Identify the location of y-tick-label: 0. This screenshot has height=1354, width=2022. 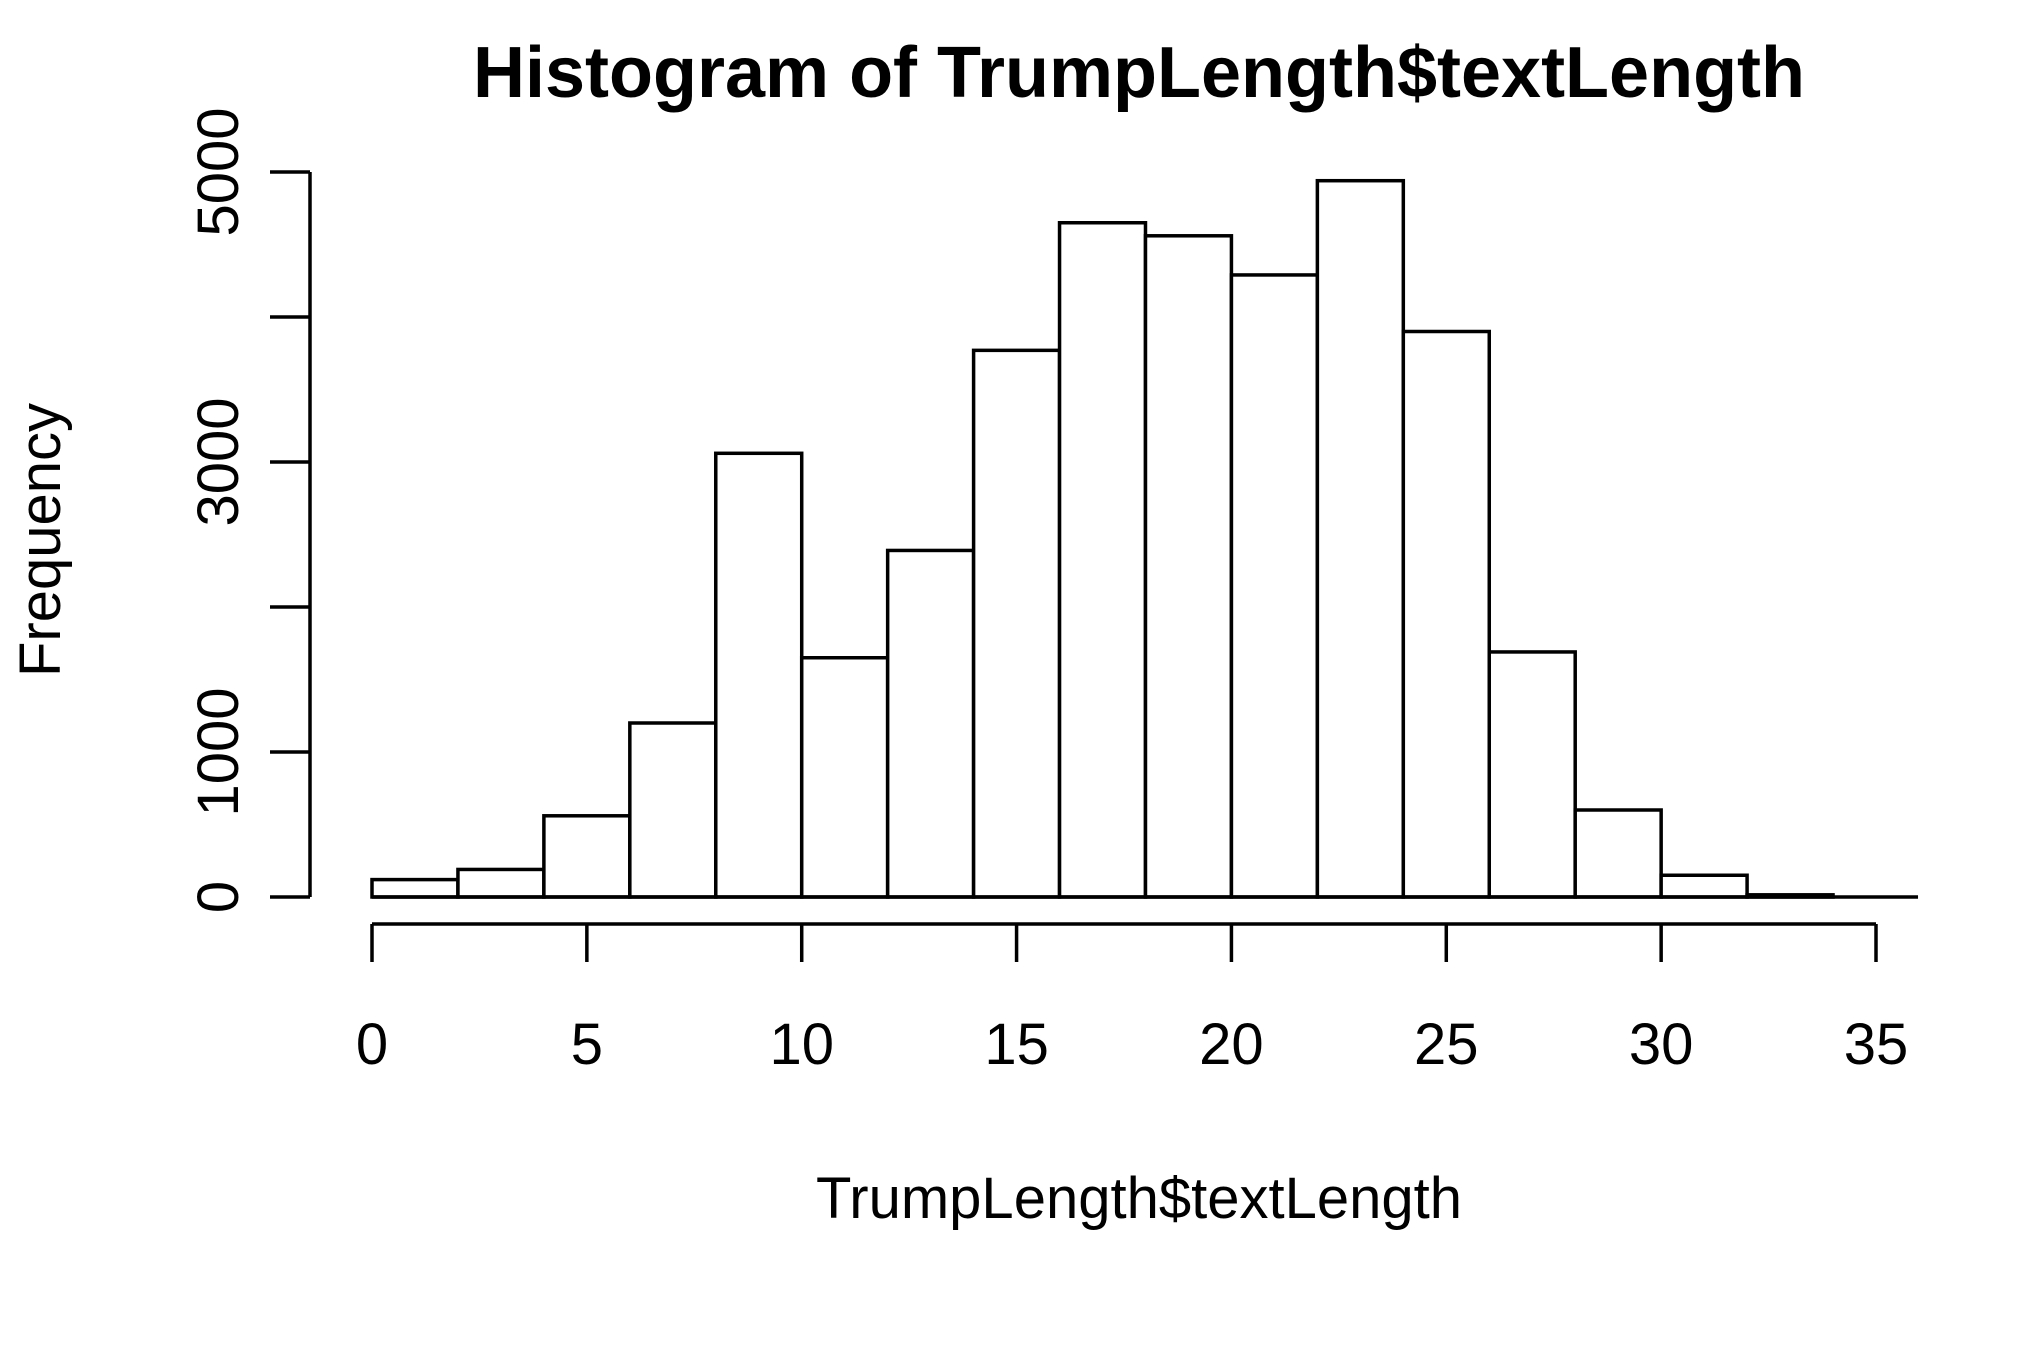
(218, 897).